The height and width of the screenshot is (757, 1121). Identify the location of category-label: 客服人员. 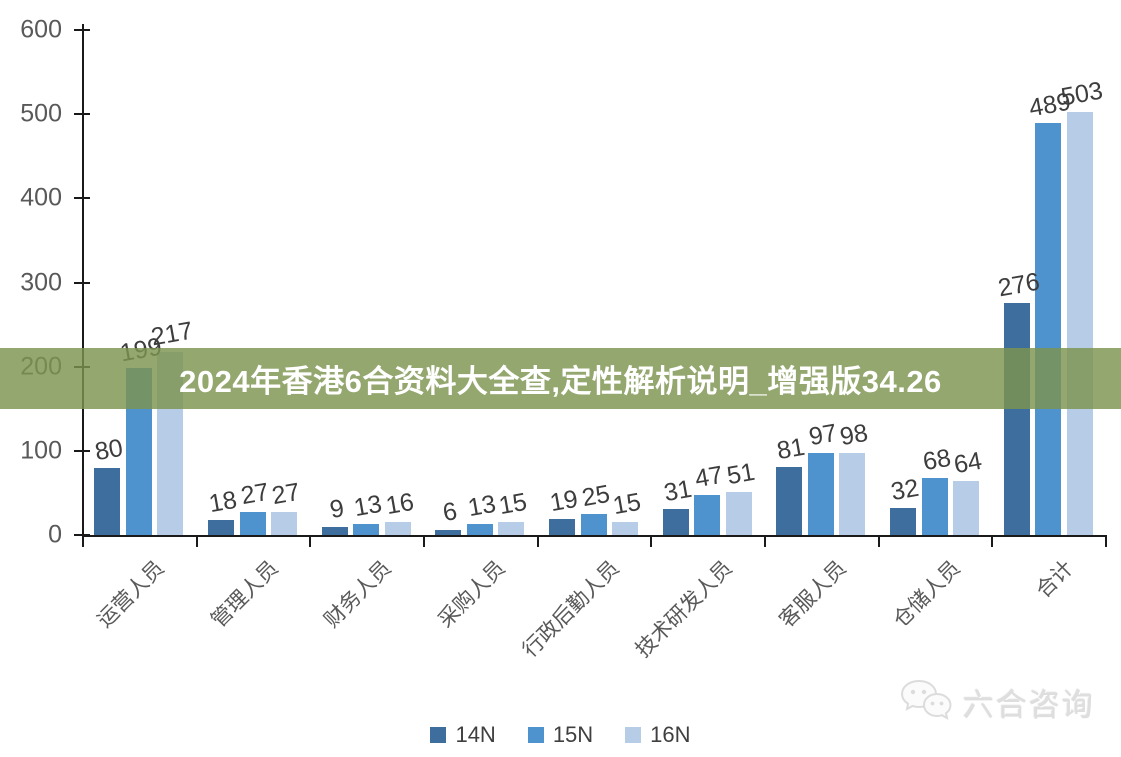
(812, 594).